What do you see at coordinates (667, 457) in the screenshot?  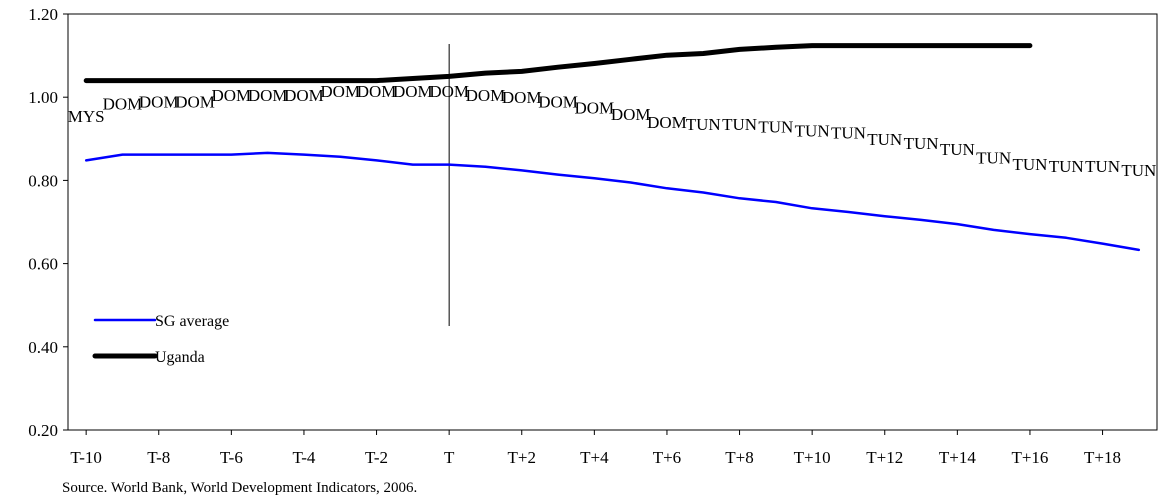 I see `x-tick-label: T+6` at bounding box center [667, 457].